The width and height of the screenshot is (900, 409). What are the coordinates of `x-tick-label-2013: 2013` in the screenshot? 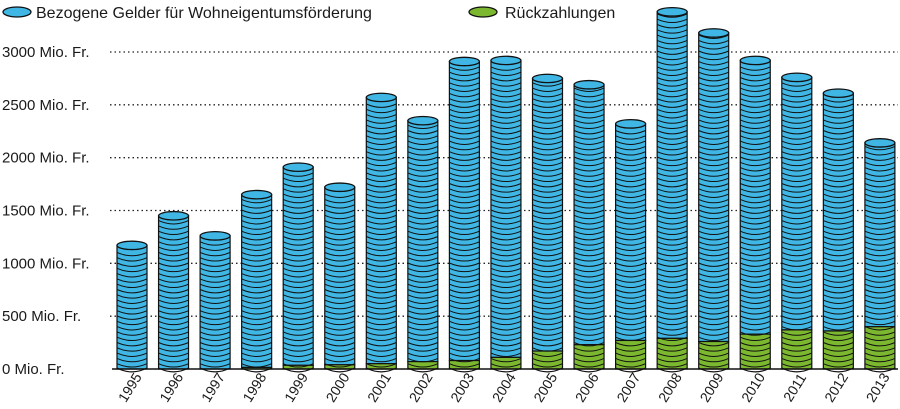 It's located at (878, 387).